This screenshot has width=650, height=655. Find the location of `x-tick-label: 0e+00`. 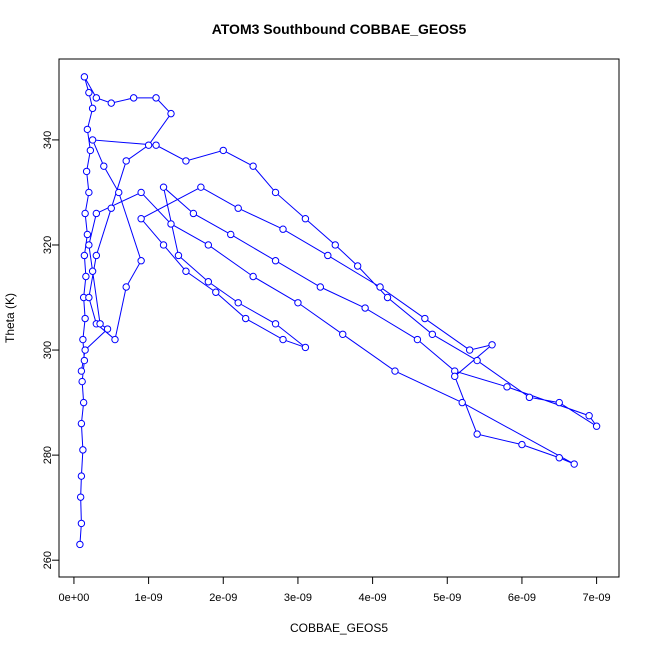

x-tick-label: 0e+00 is located at coordinates (73, 598).